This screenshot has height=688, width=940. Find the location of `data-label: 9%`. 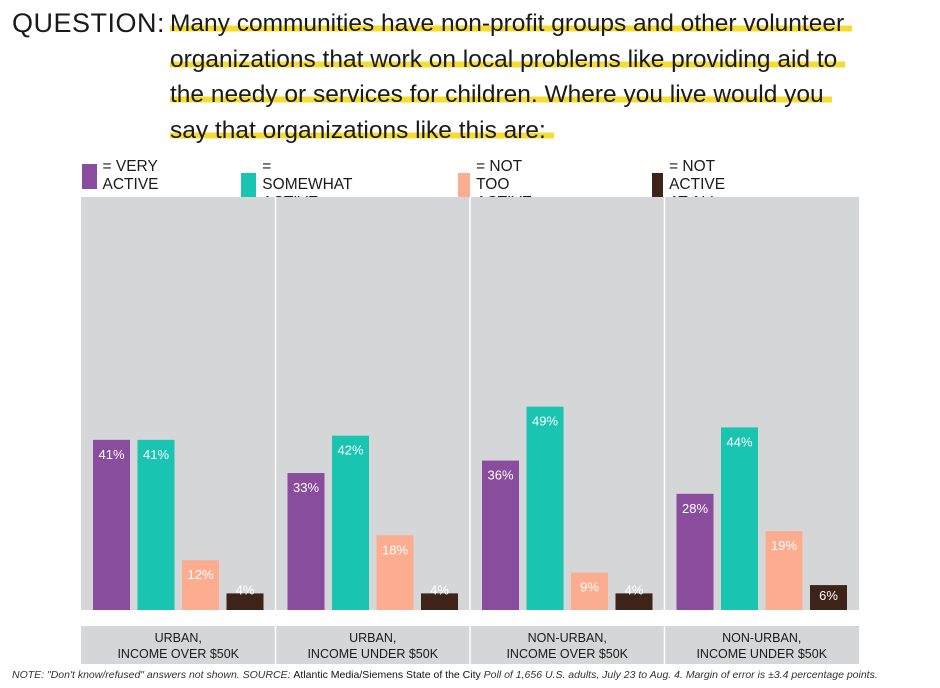

data-label: 9% is located at coordinates (589, 587).